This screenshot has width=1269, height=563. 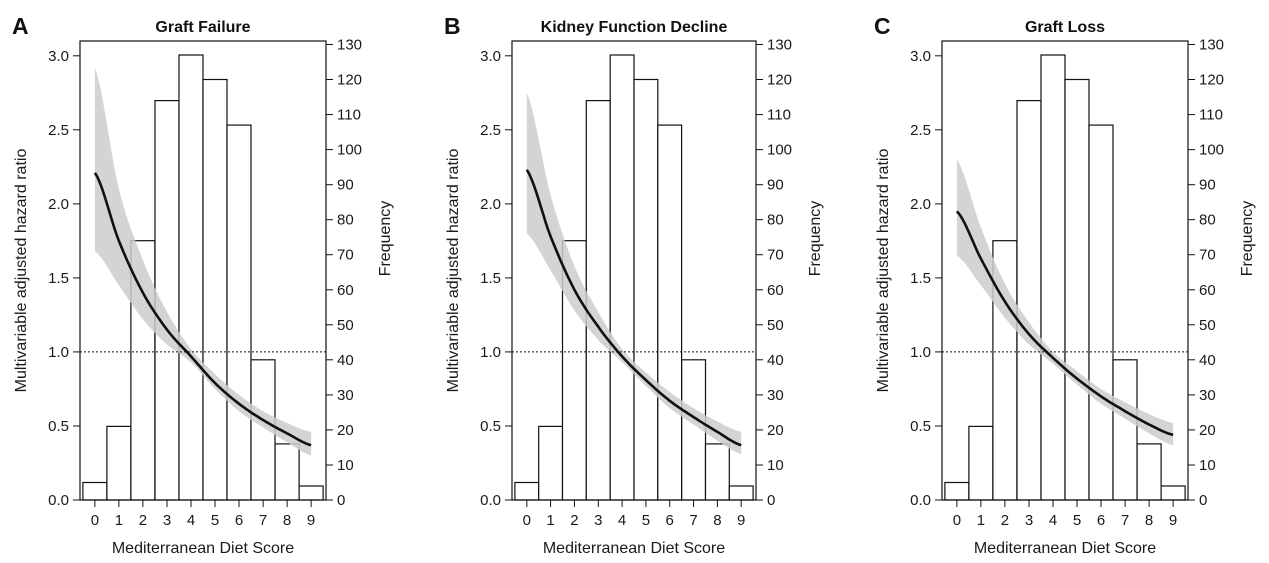 I want to click on x-tick-label: 7, so click(x=263, y=520).